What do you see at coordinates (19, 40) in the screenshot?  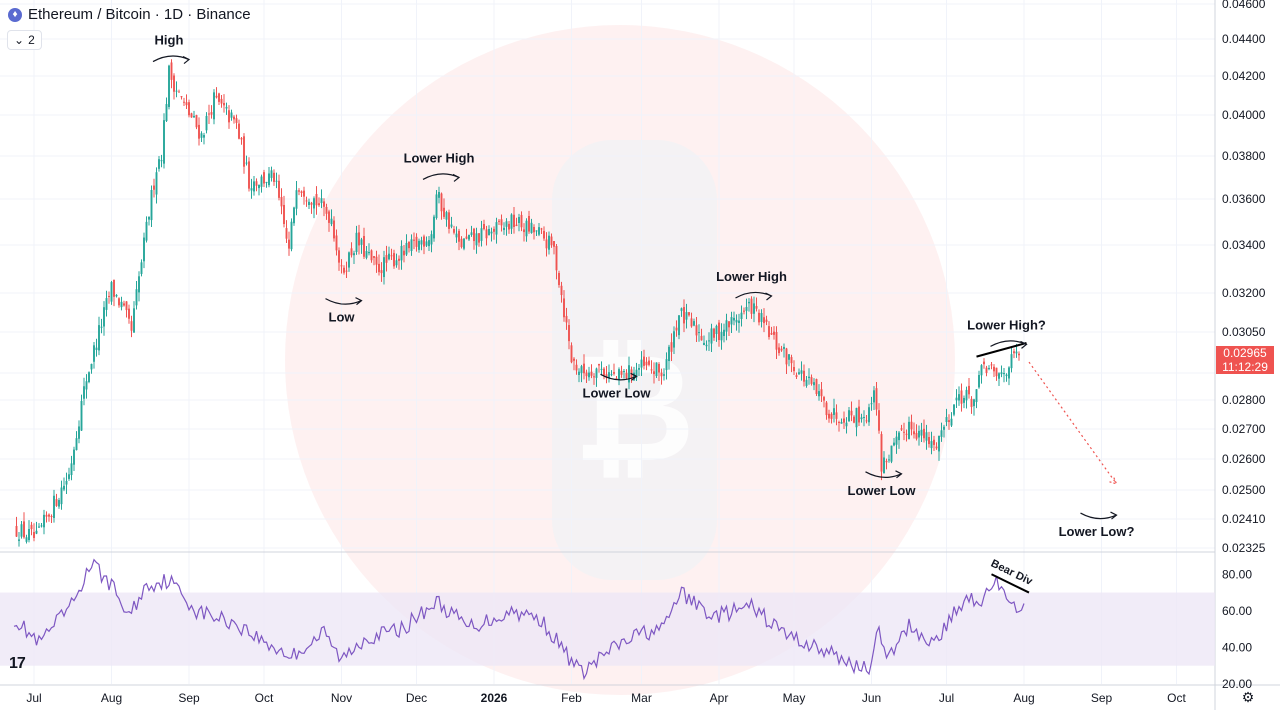 I see `chevron-down-icon: ⌄` at bounding box center [19, 40].